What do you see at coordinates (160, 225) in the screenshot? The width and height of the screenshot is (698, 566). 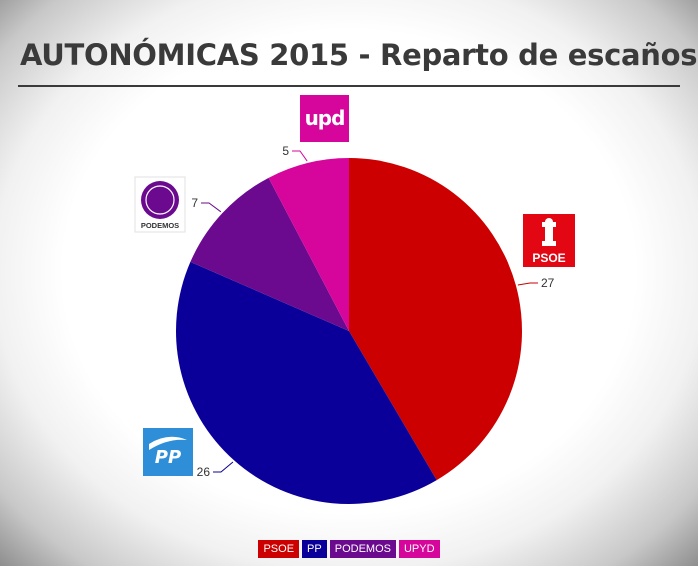 I see `svg-text: PODEMOS` at bounding box center [160, 225].